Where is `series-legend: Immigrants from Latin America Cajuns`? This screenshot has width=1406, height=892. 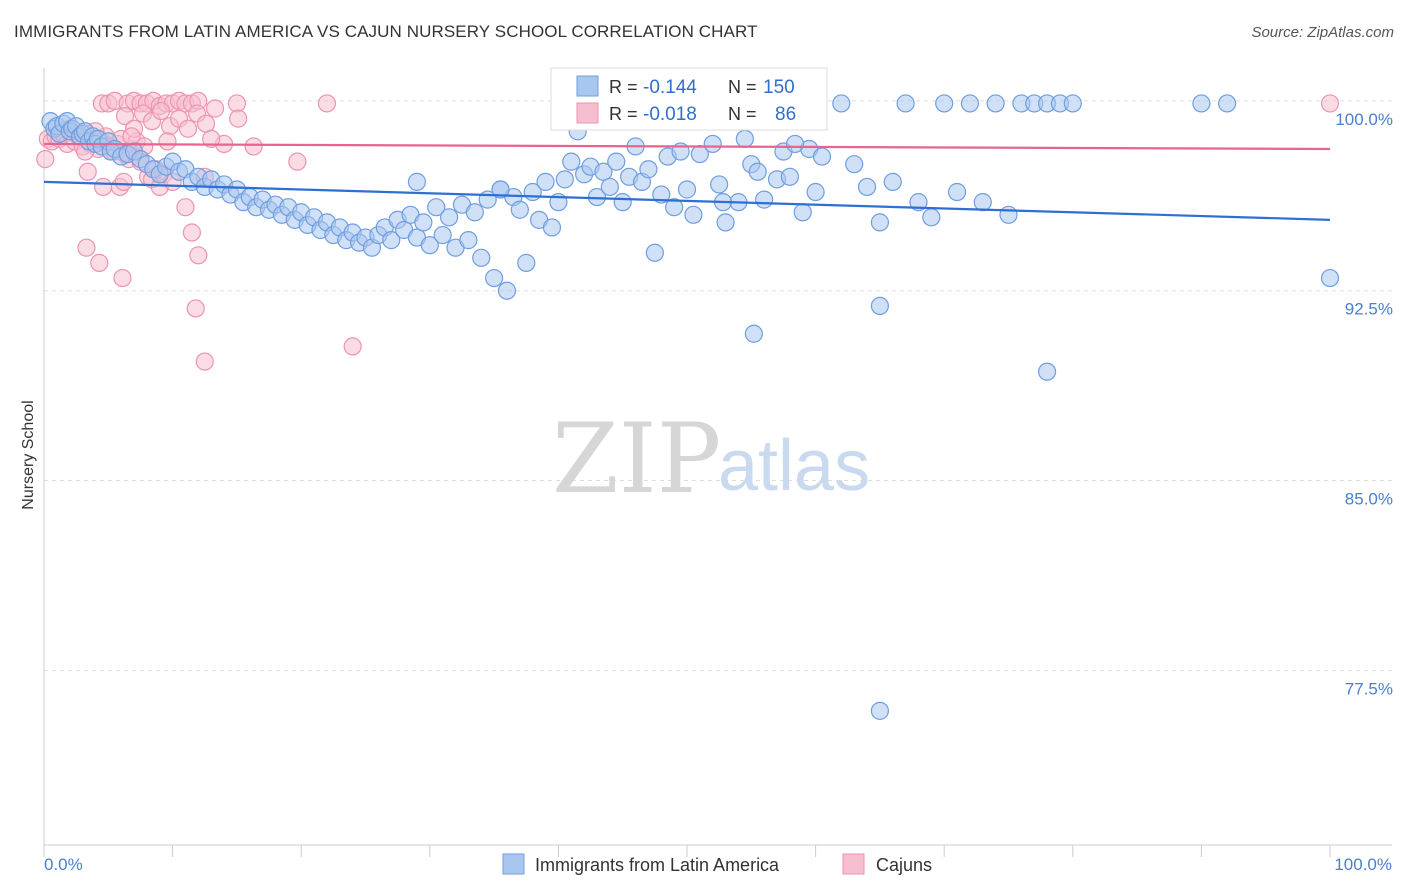
series-legend: Immigrants from Latin America Cajuns is located at coordinates (717, 864).